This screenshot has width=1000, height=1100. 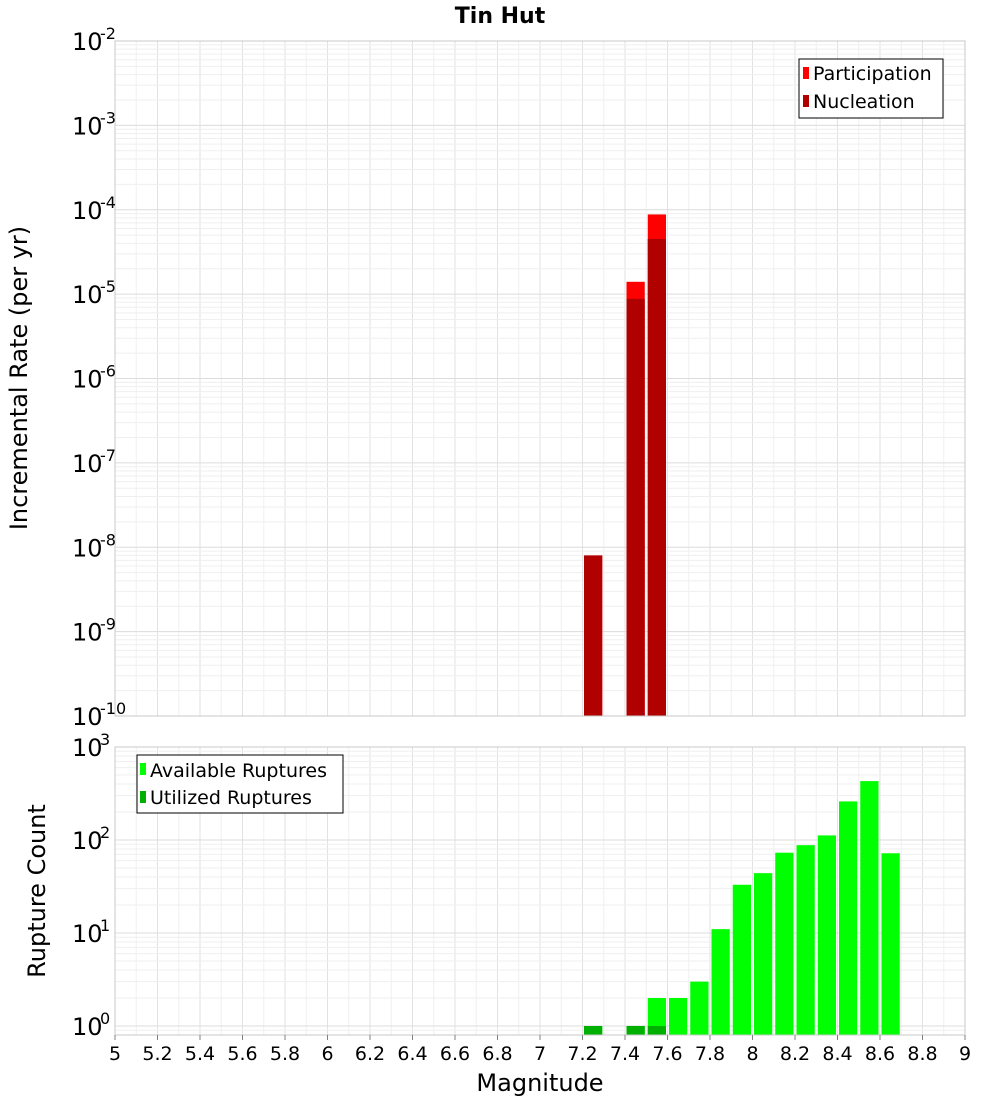 What do you see at coordinates (105, 739) in the screenshot?
I see `y-tick-exponent: 3` at bounding box center [105, 739].